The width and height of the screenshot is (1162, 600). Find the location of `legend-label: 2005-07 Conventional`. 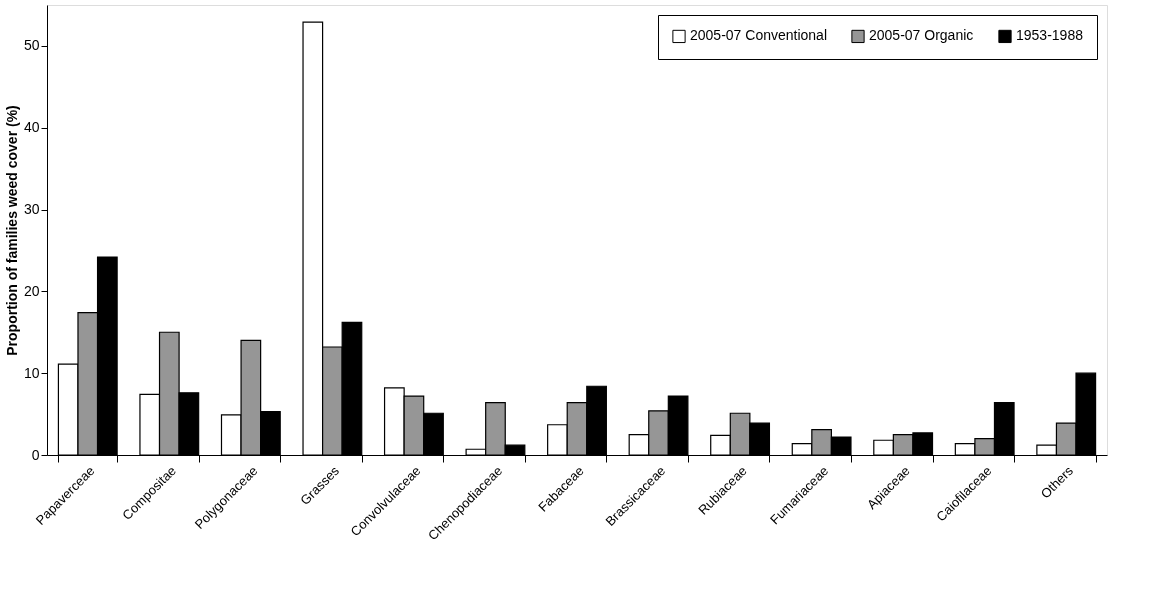

legend-label: 2005-07 Conventional is located at coordinates (758, 35).